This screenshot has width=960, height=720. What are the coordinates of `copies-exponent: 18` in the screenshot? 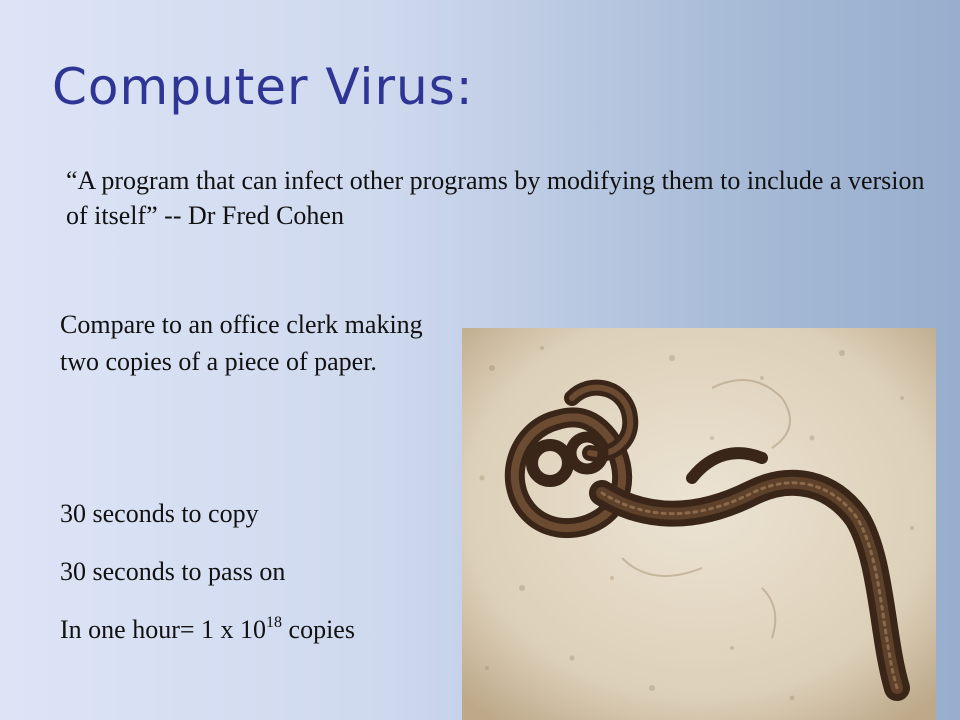 It's located at (274, 622).